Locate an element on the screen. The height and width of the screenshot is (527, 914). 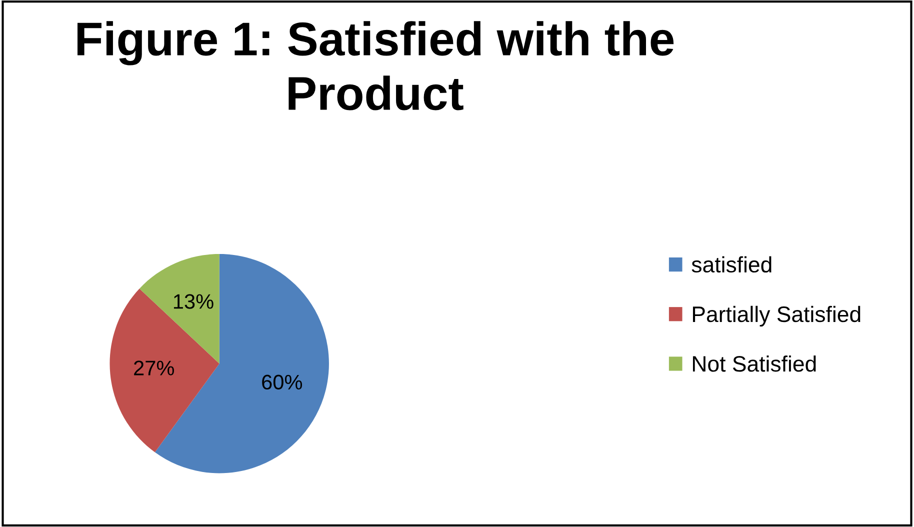
pie-slice is located at coordinates (165, 370).